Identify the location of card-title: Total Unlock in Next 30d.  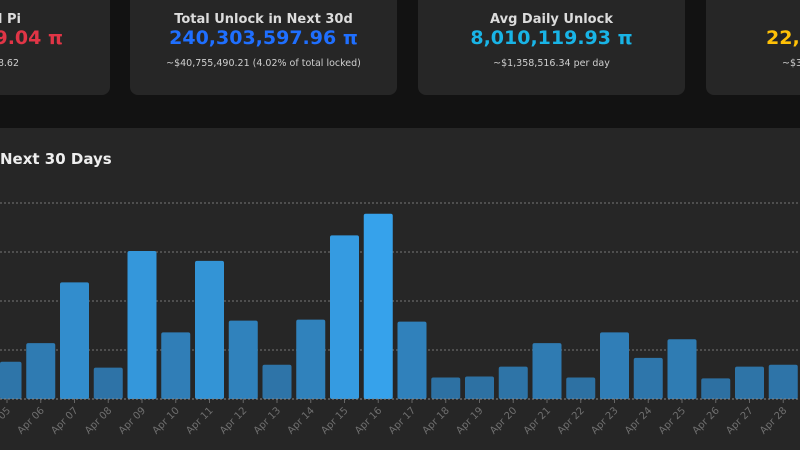
(263, 19).